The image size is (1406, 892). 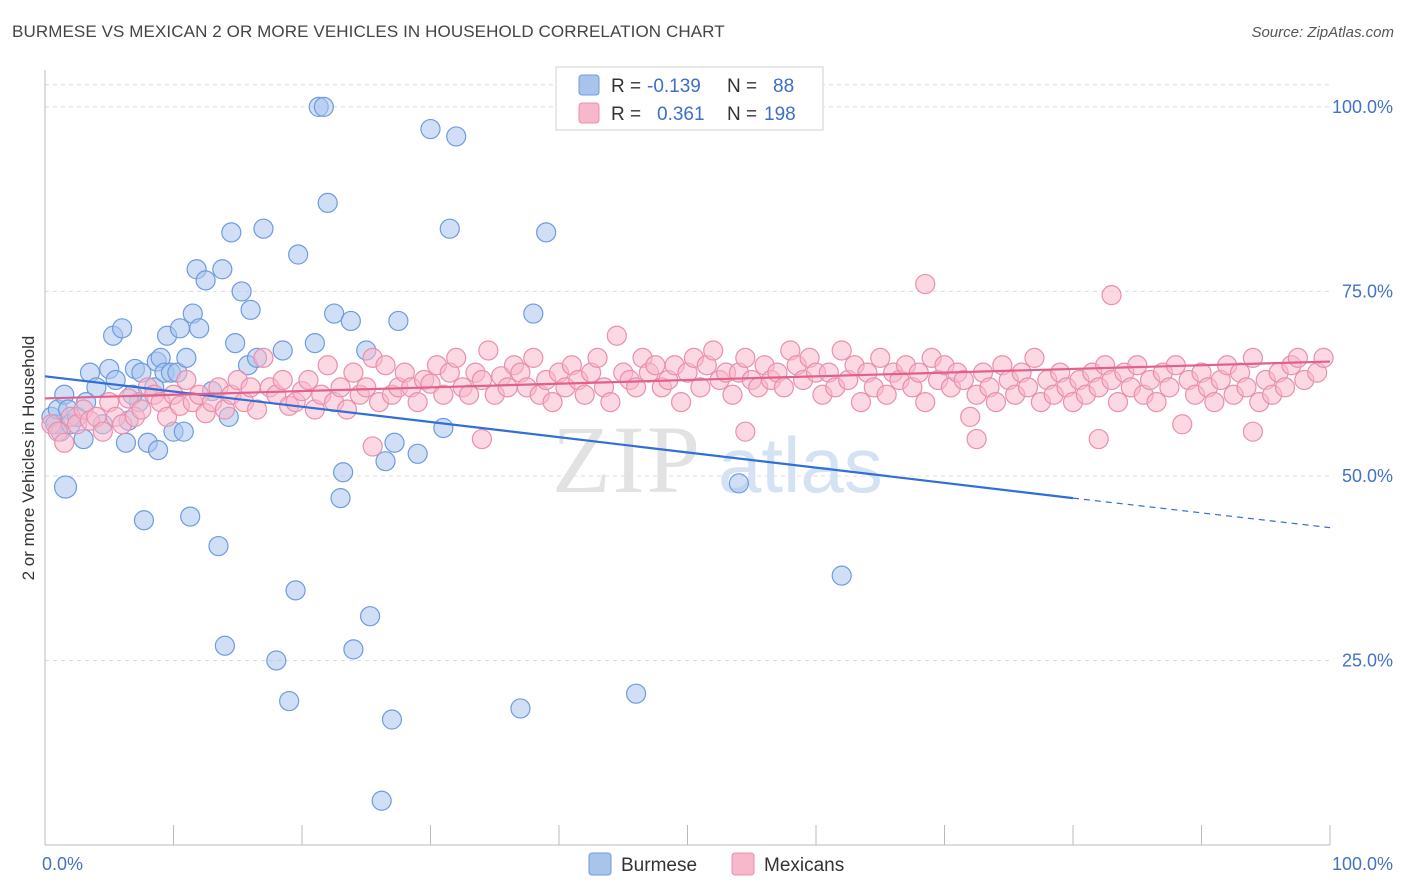 I want to click on legend-swatch-mexicans, so click(x=743, y=864).